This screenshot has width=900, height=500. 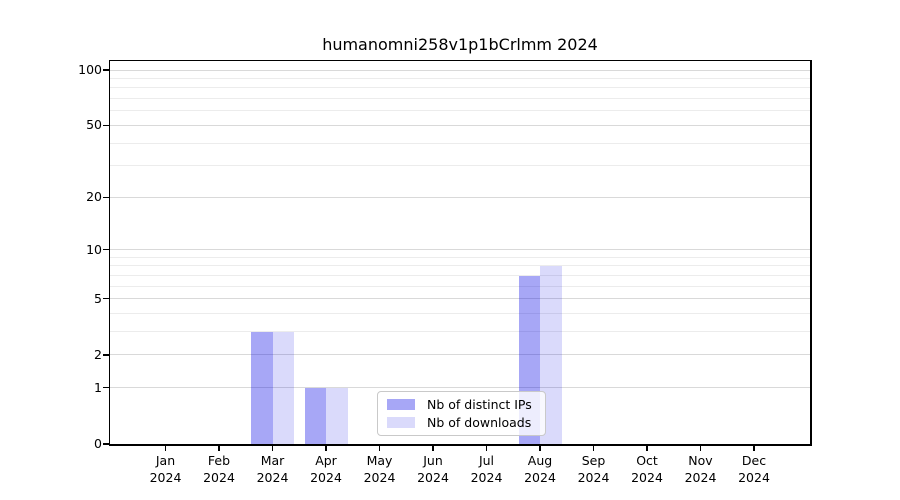 I want to click on x-tick-label-may-2024: May 2024, so click(x=380, y=469).